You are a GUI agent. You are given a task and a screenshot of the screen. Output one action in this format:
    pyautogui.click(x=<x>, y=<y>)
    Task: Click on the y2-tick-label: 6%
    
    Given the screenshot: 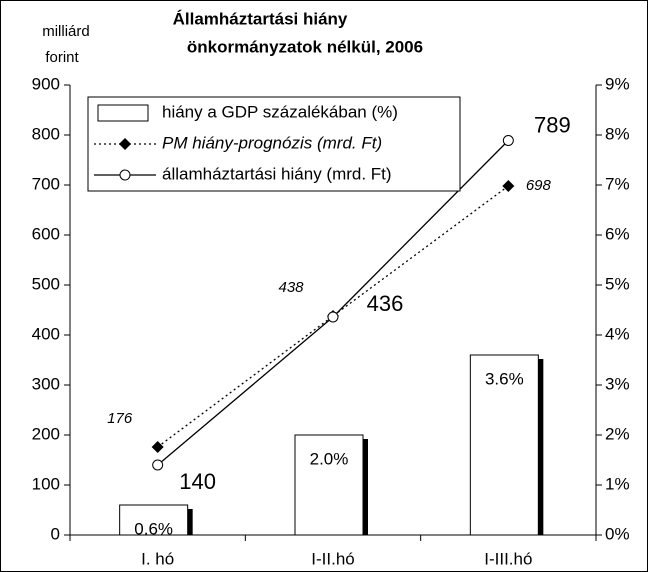 What is the action you would take?
    pyautogui.click(x=617, y=233)
    